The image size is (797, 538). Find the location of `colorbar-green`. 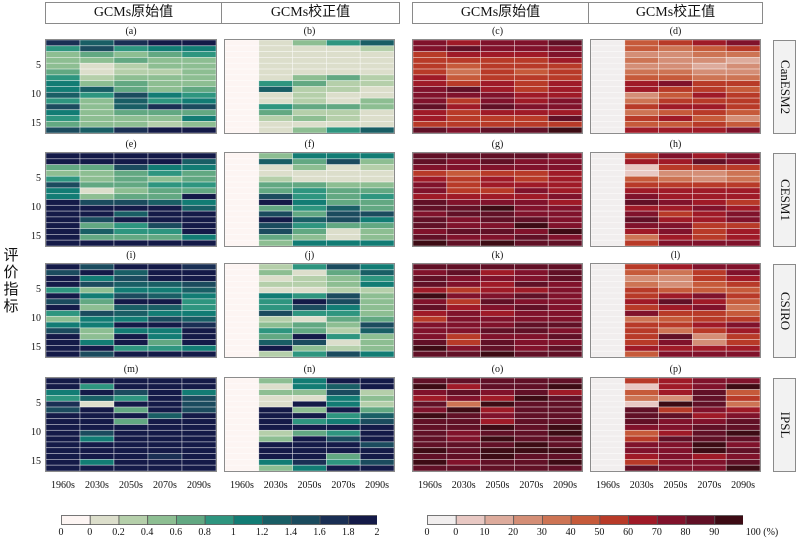

colorbar-green is located at coordinates (219, 518).